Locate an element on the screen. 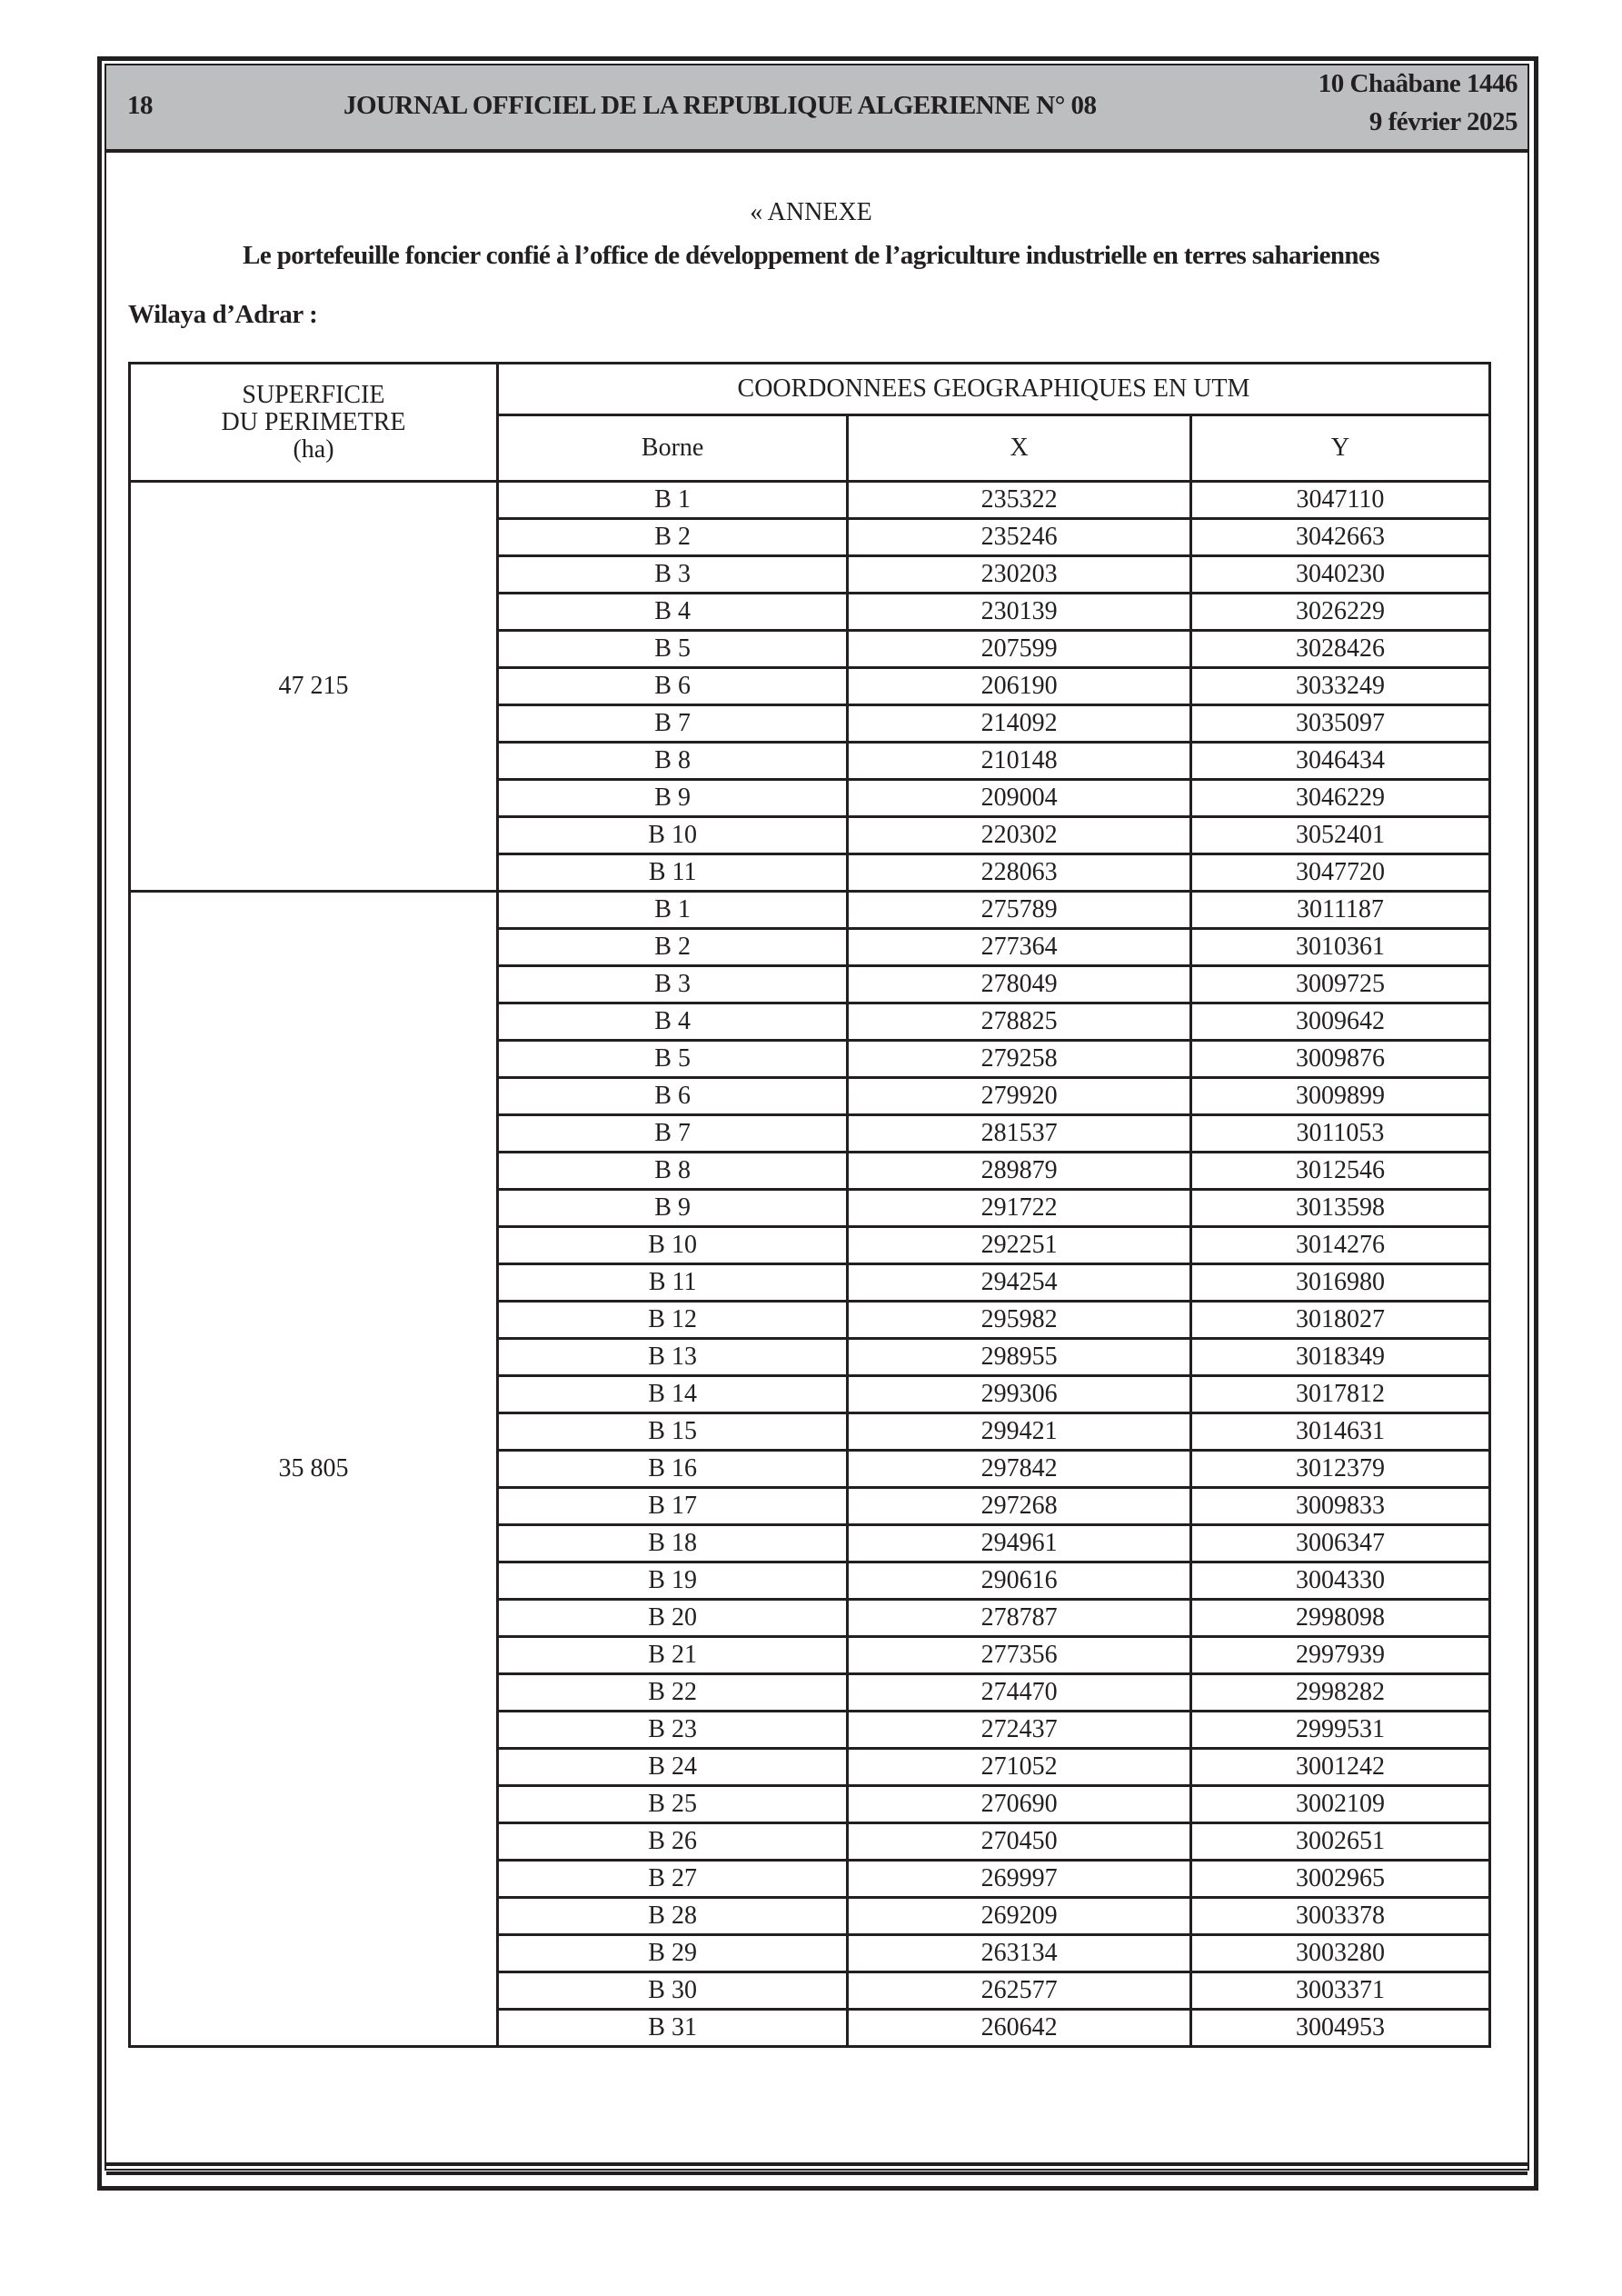 Image resolution: width=1622 pixels, height=2296 pixels. table-row: B 30 262577 3003371 is located at coordinates (811, 1991).